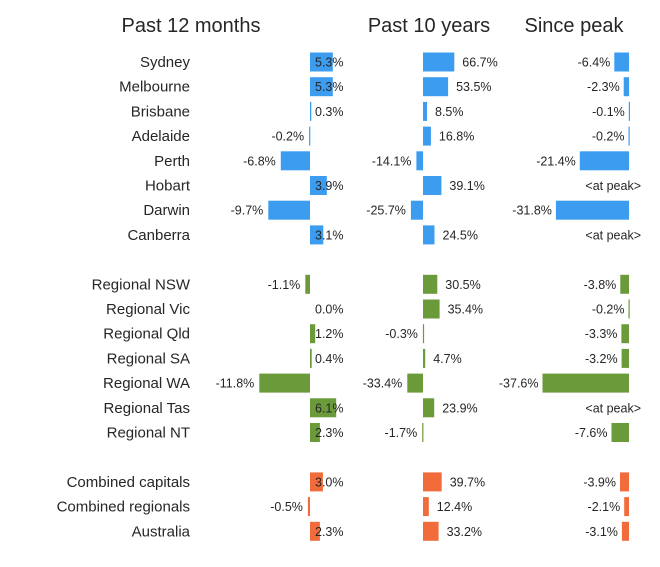  I want to click on value-label-peak-sydney: -6.4%, so click(594, 63).